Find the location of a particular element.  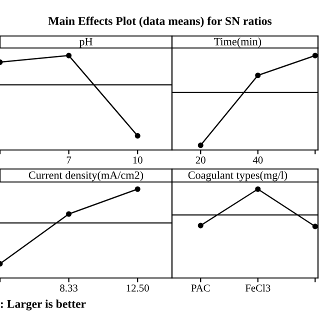

x-tick-label: 20 is located at coordinates (201, 160).